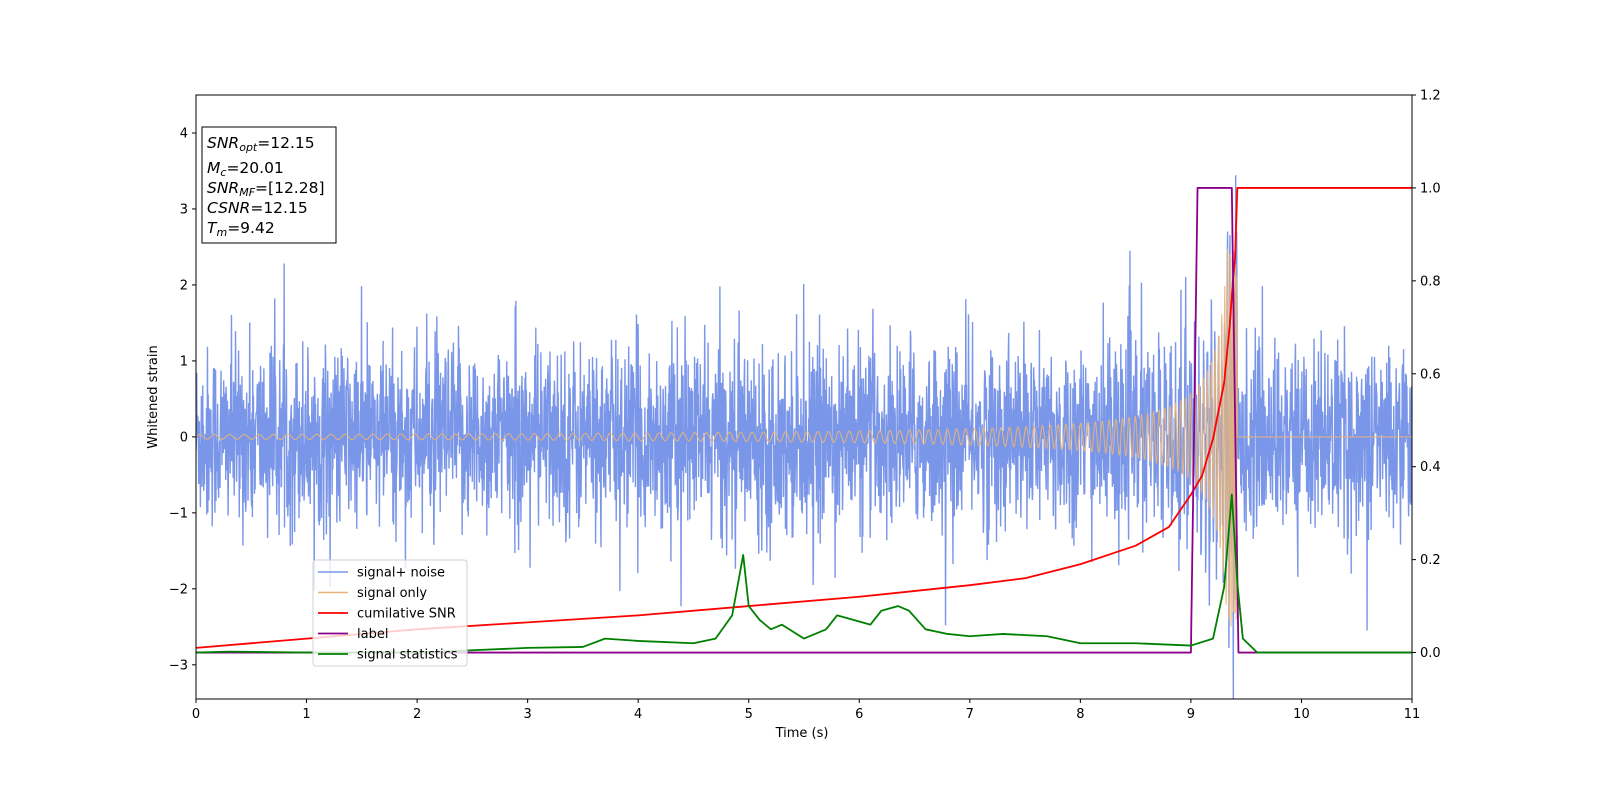 Image resolution: width=1600 pixels, height=800 pixels. What do you see at coordinates (261, 144) in the screenshot?
I see `info-line: SNRopt=12.15` at bounding box center [261, 144].